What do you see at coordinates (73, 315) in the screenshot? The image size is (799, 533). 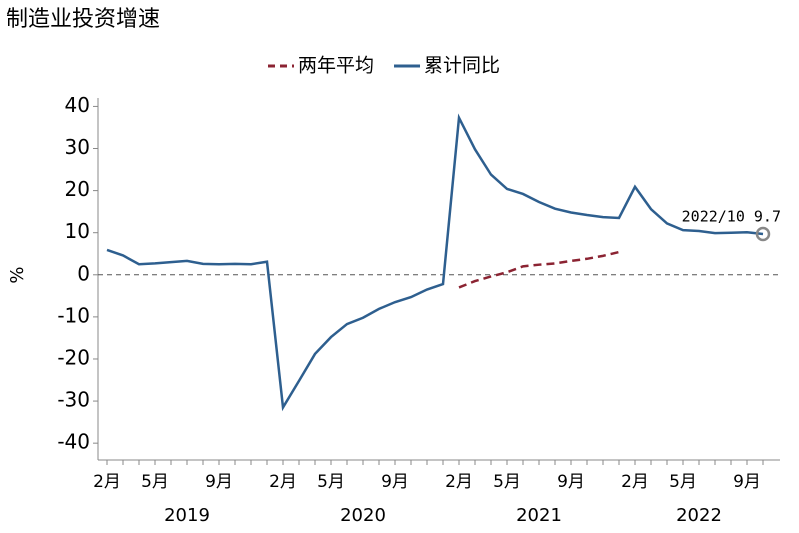 I see `y-tick-label: -10` at bounding box center [73, 315].